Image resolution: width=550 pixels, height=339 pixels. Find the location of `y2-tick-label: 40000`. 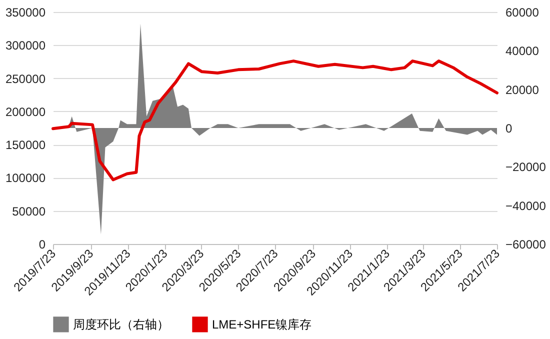

y2-tick-label: 40000 is located at coordinates (523, 51).